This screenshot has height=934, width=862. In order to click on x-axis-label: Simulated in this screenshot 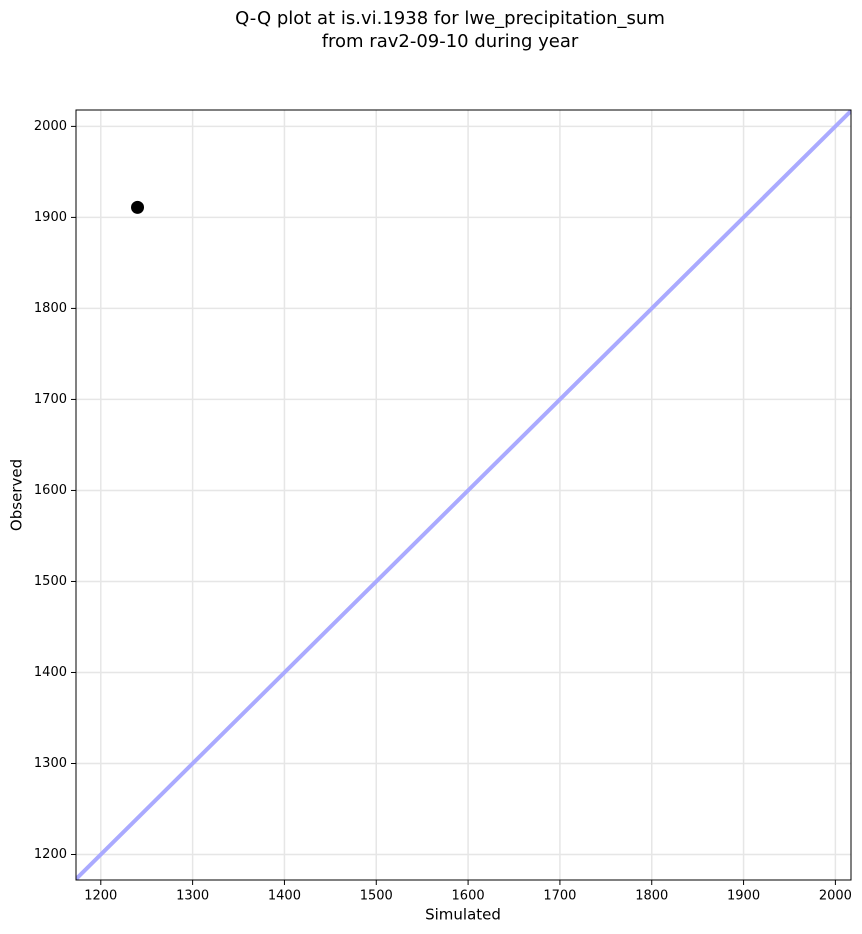, I will do `click(463, 915)`.